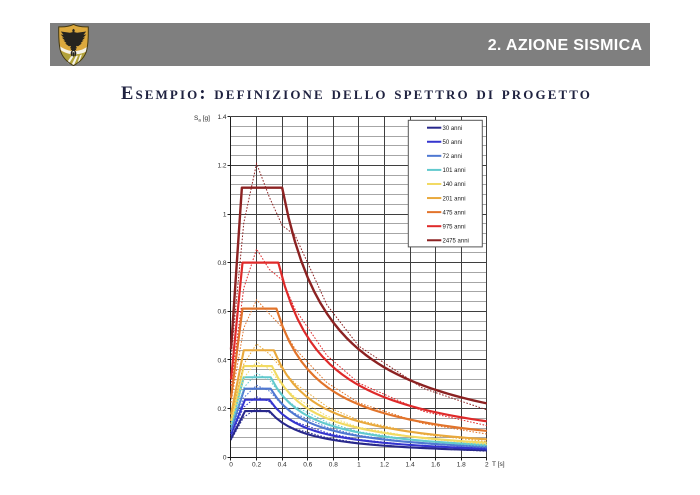  What do you see at coordinates (454, 185) in the screenshot?
I see `svg-text: 140 anni` at bounding box center [454, 185].